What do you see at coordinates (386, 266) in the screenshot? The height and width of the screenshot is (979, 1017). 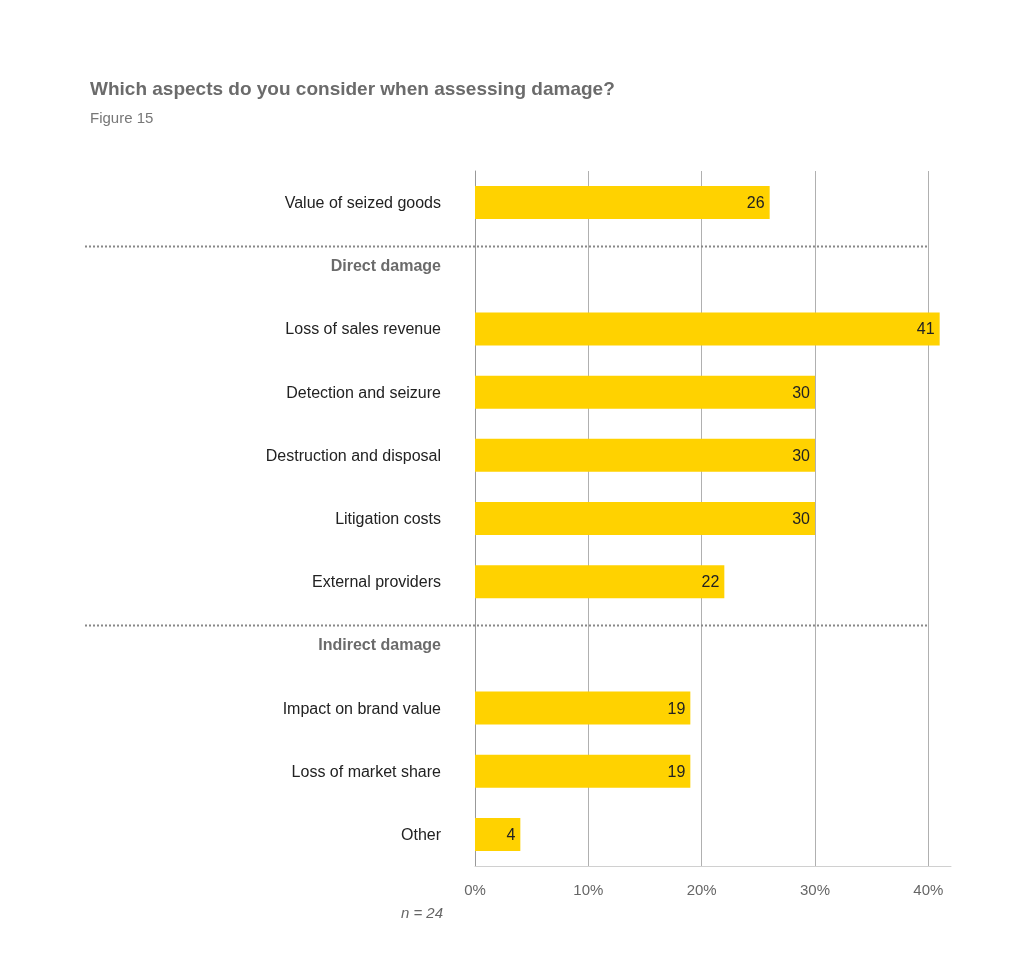 I see `y-tick-label: Direct damage` at bounding box center [386, 266].